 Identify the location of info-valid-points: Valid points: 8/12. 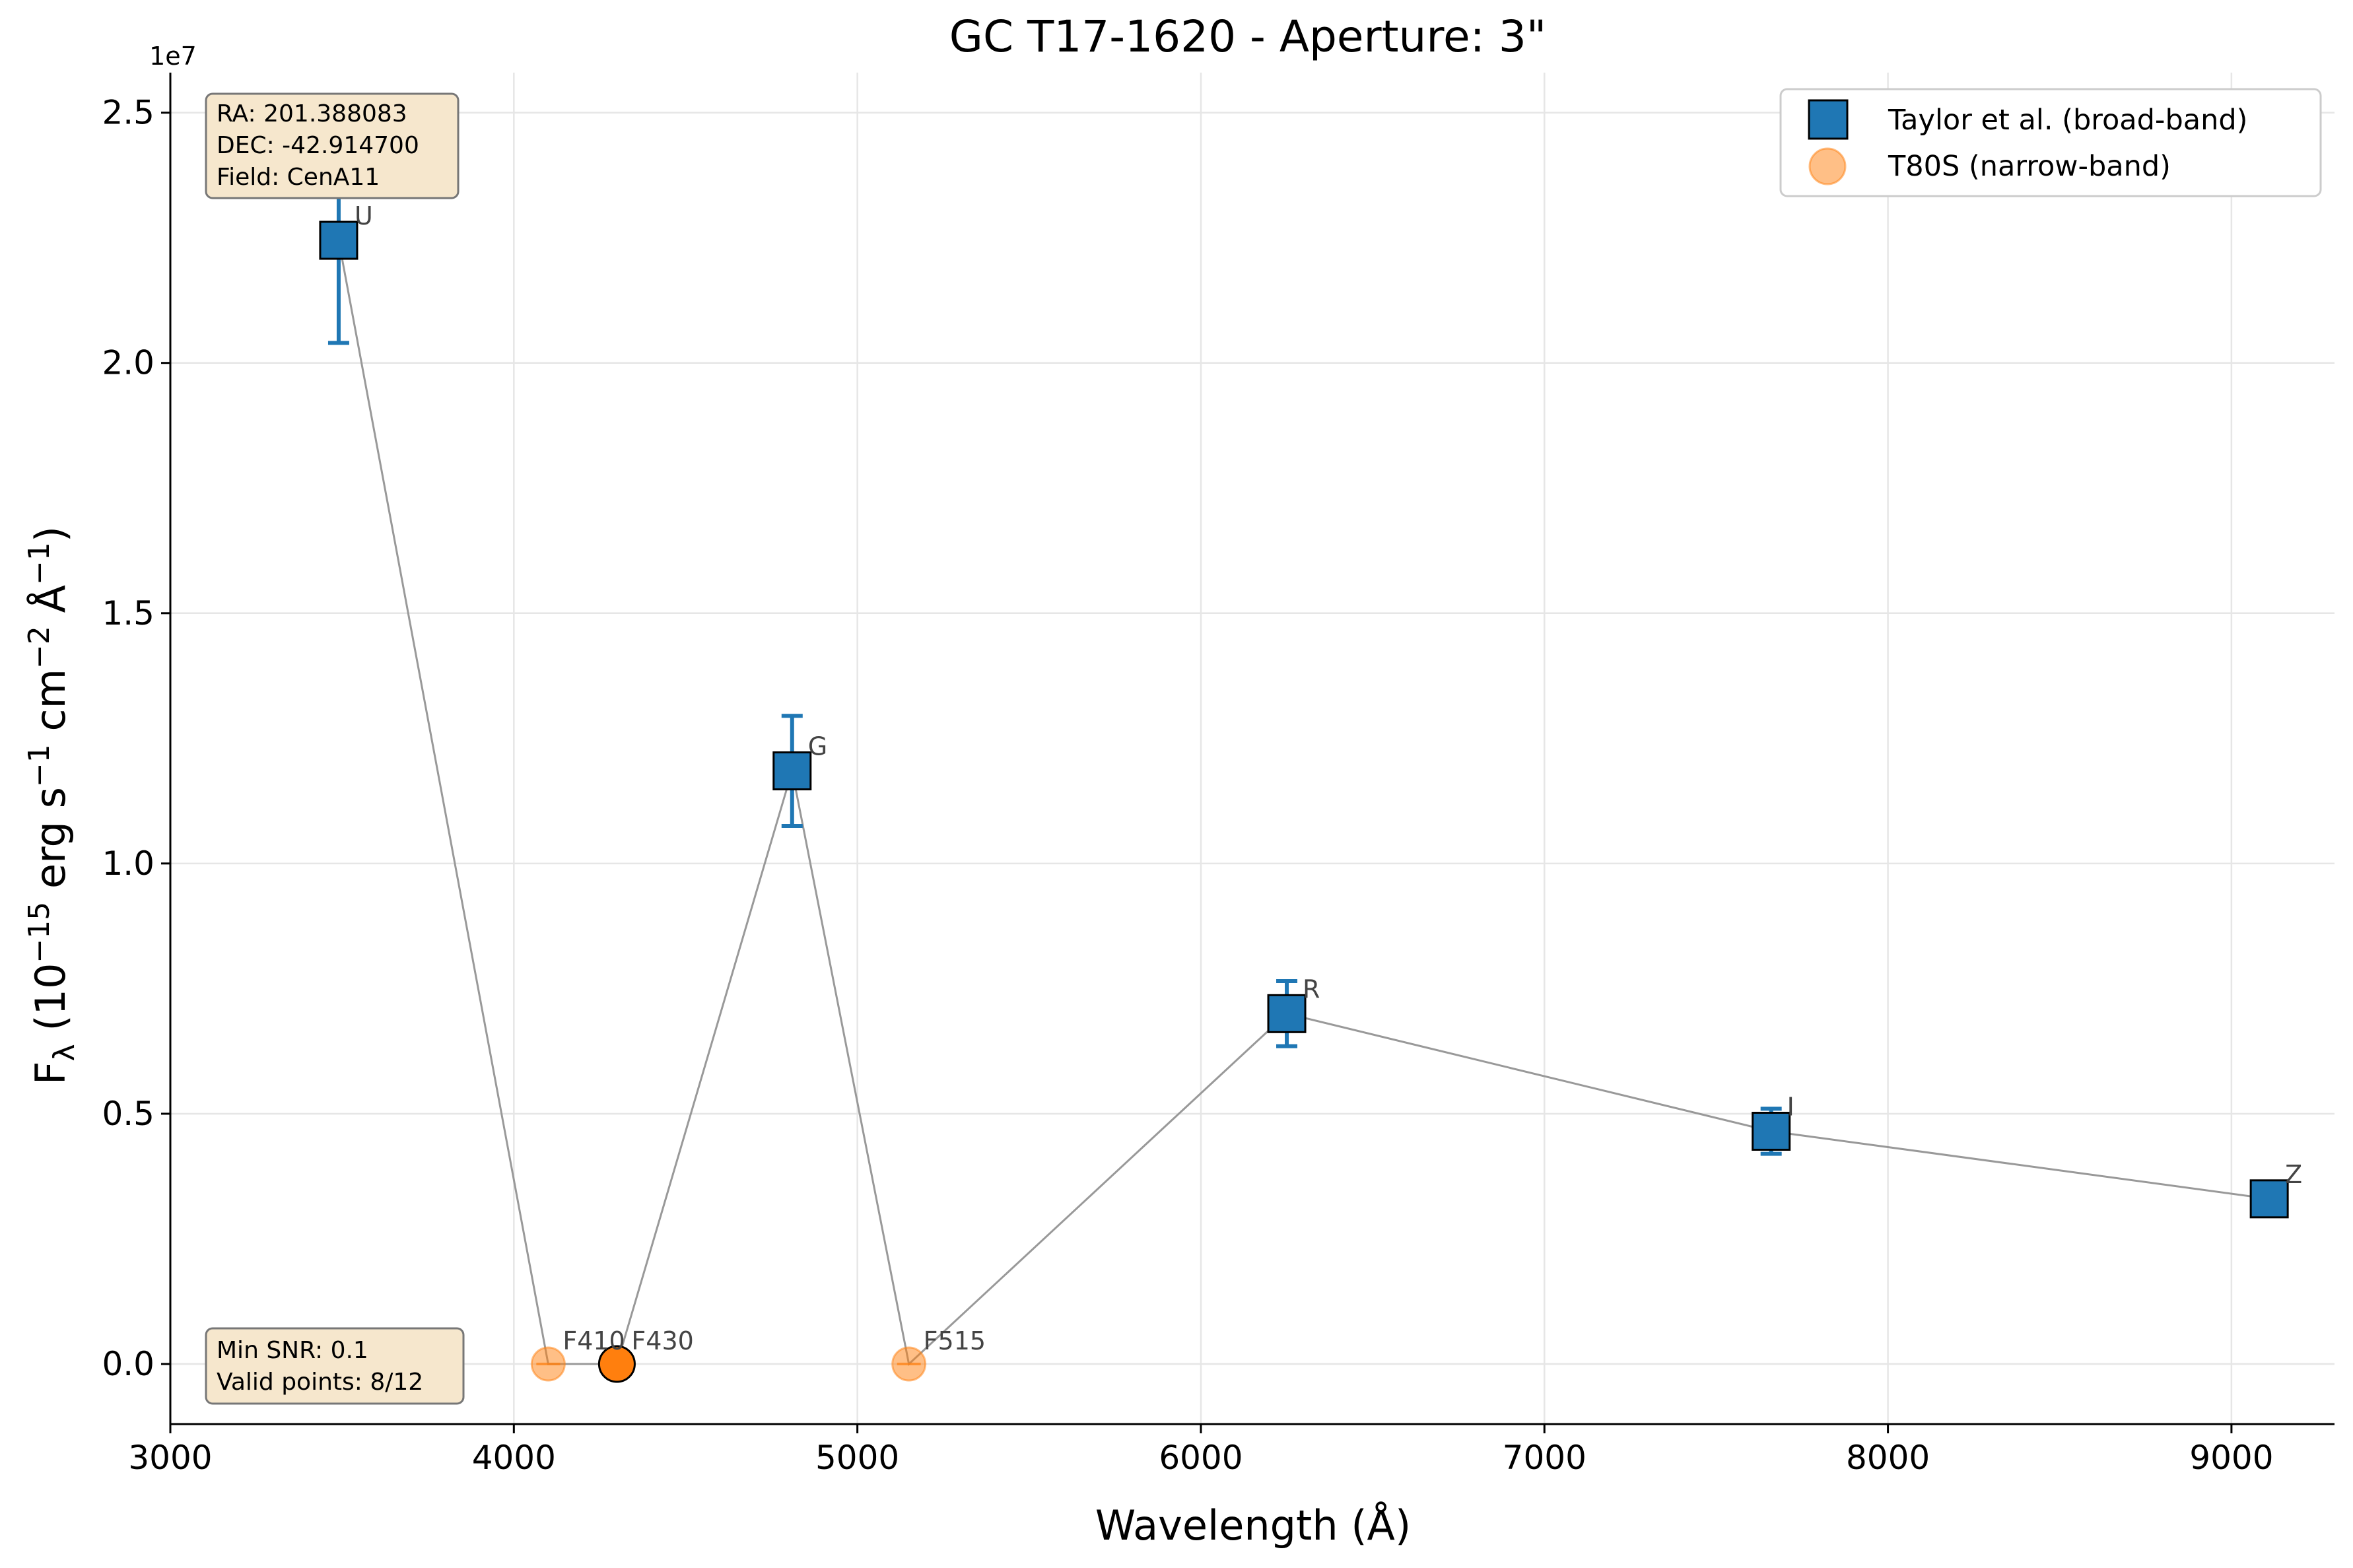
(320, 1382).